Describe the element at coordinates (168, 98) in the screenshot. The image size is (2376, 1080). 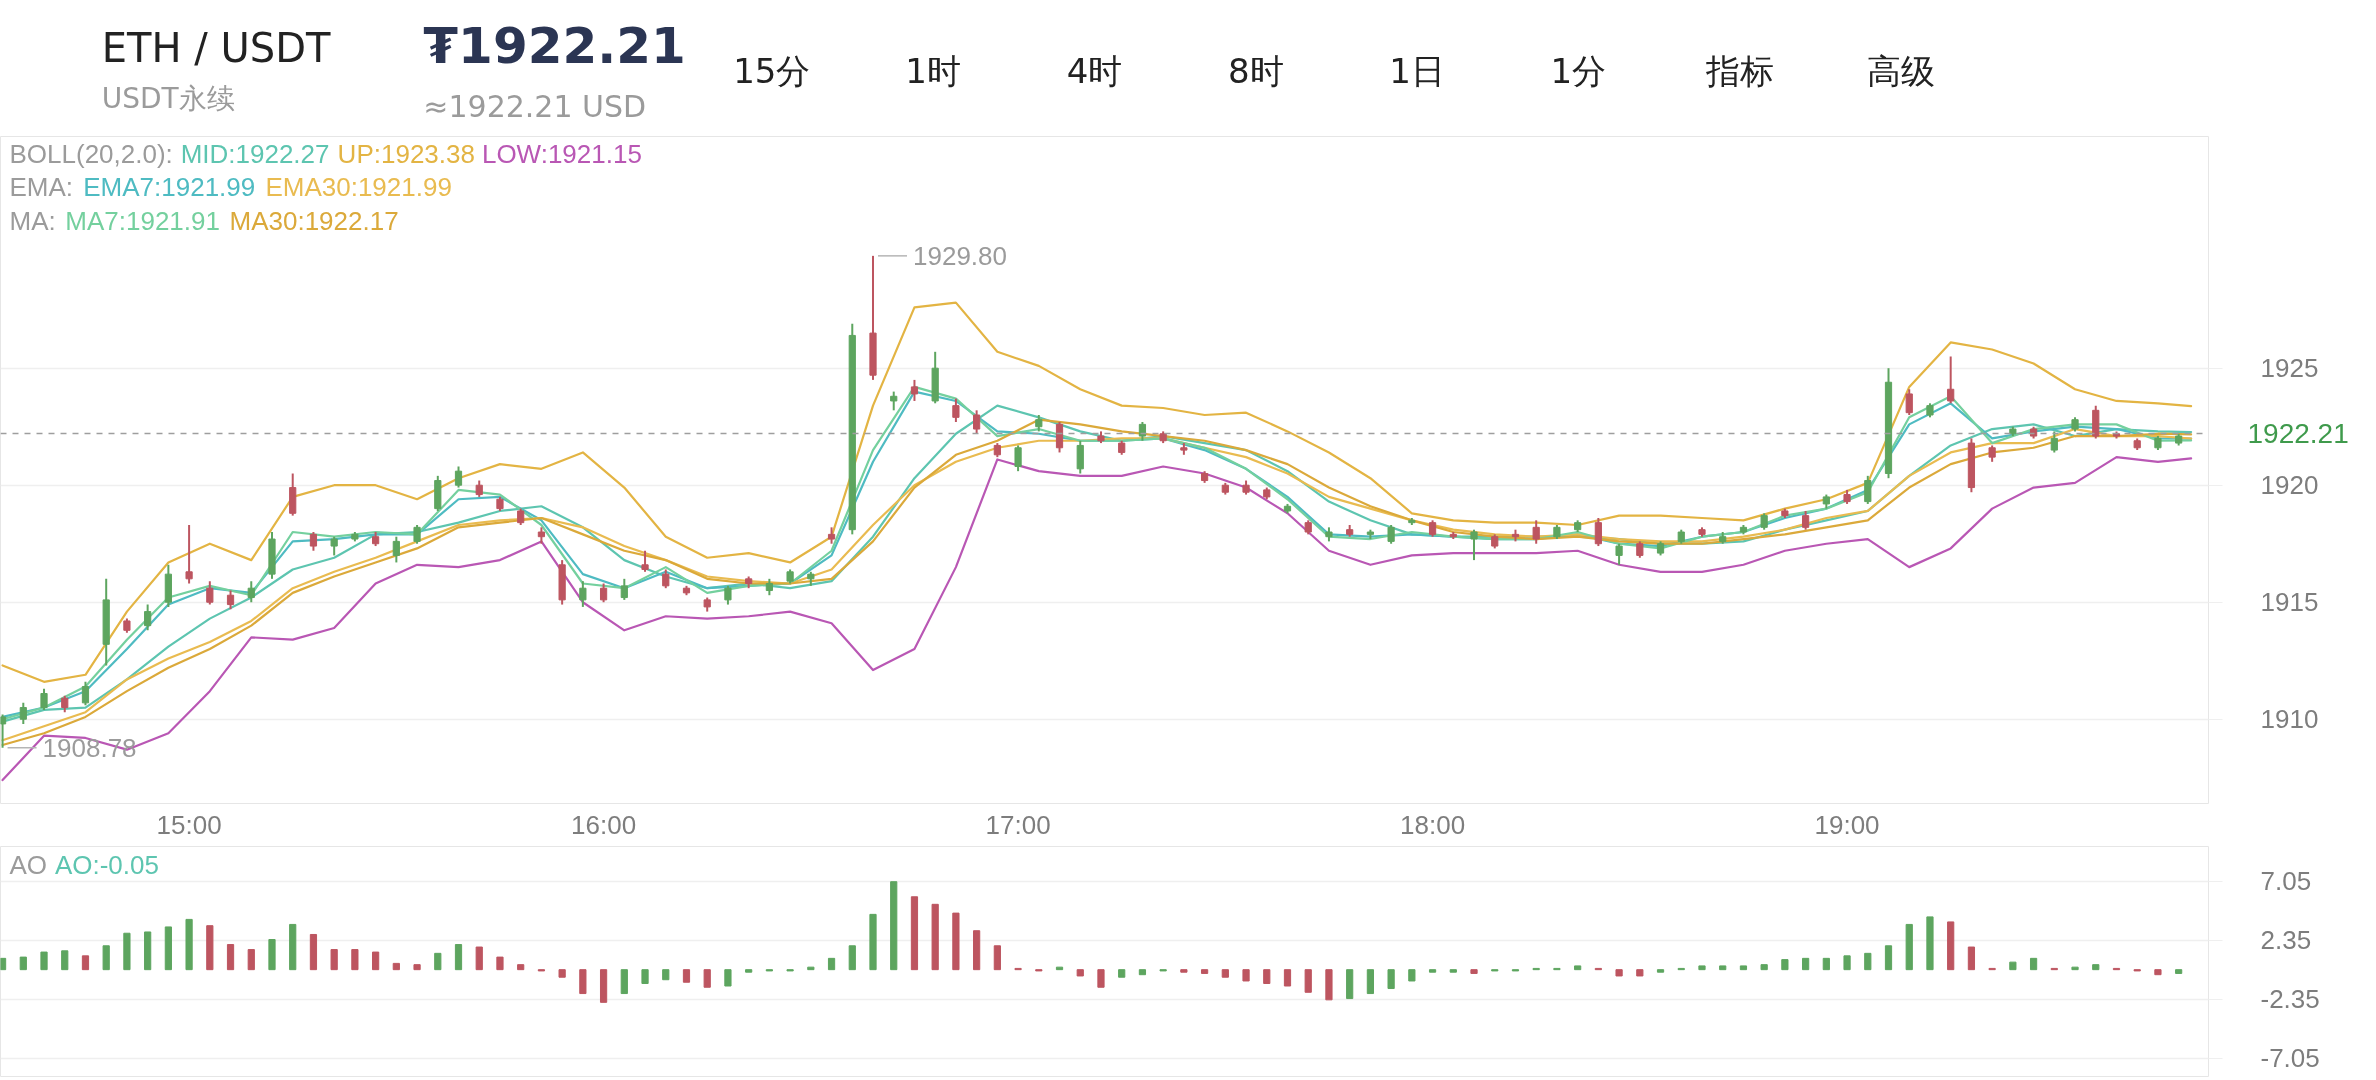
I see `text: USDT永续` at that location.